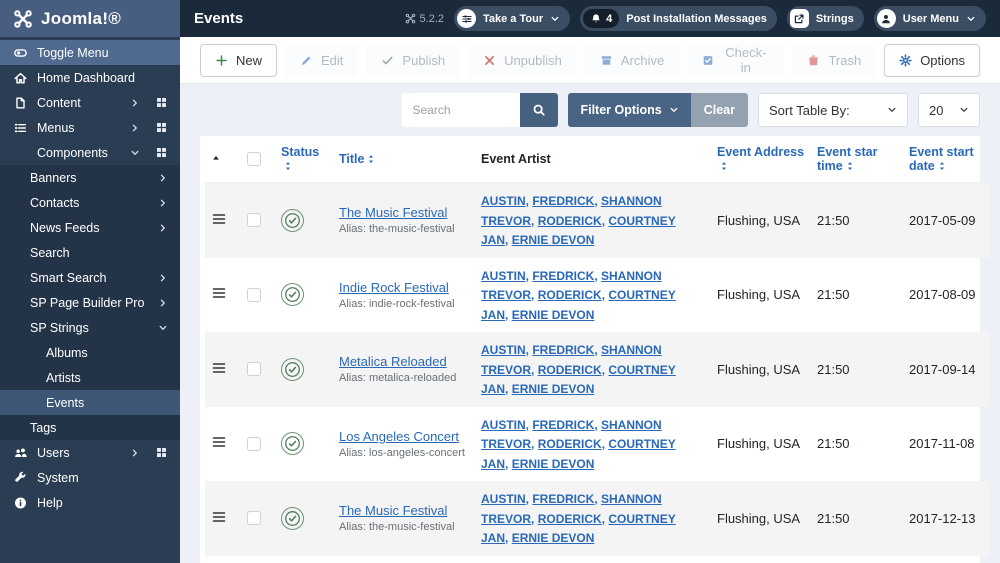 This screenshot has width=1000, height=563. Describe the element at coordinates (949, 110) in the screenshot. I see `page-size-select: 20` at that location.